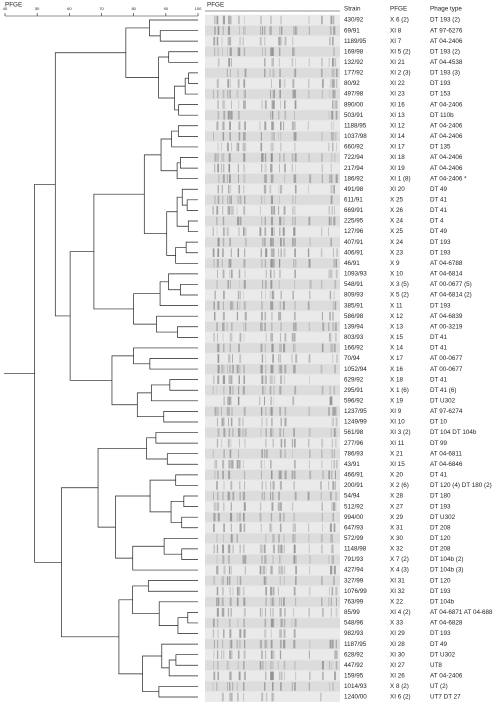 Image resolution: width=493 pixels, height=702 pixels. I want to click on pfge-type: X 33, so click(396, 623).